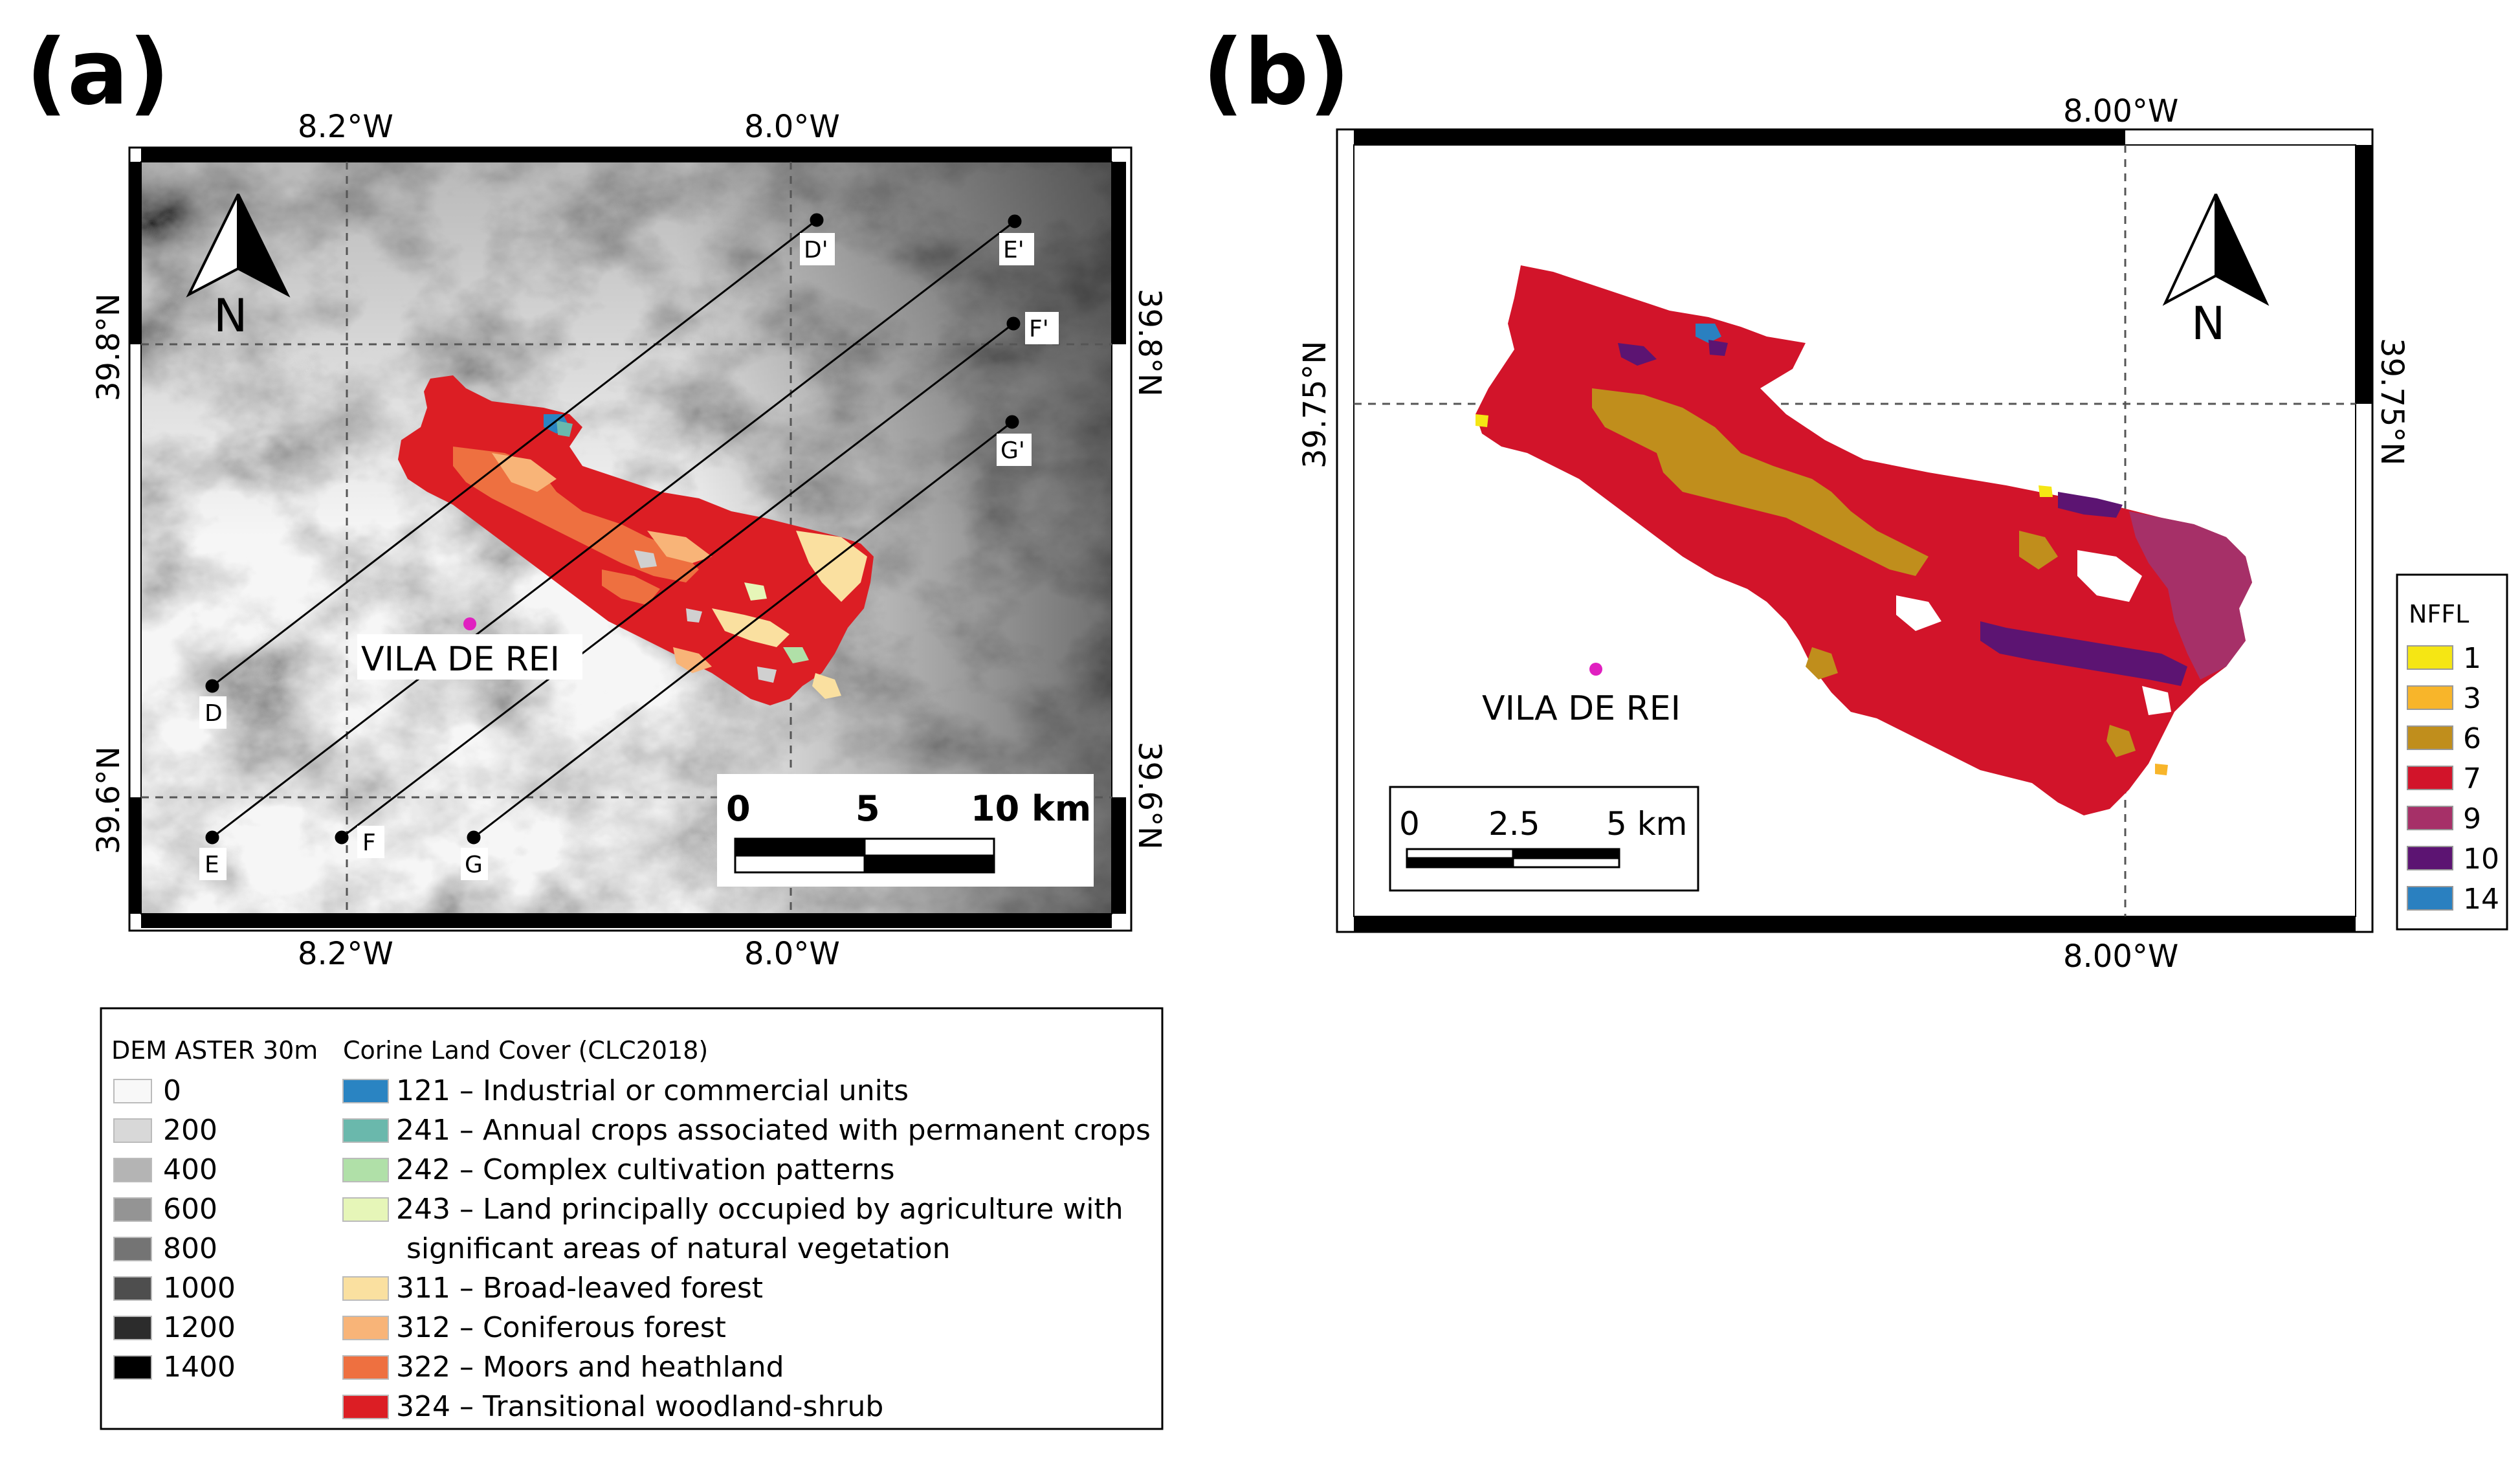  I want to click on nffl-legend-label: 1, so click(2472, 659).